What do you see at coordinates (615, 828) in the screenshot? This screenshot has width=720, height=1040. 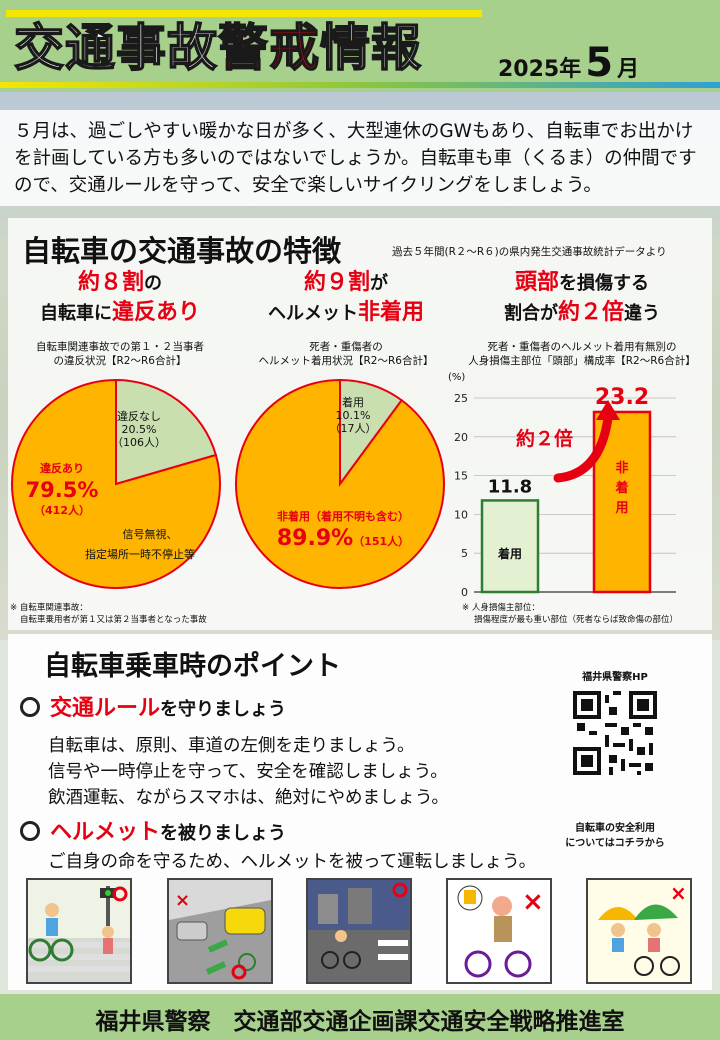 I see `qr-caption-1: 自転車の安全利用` at bounding box center [615, 828].